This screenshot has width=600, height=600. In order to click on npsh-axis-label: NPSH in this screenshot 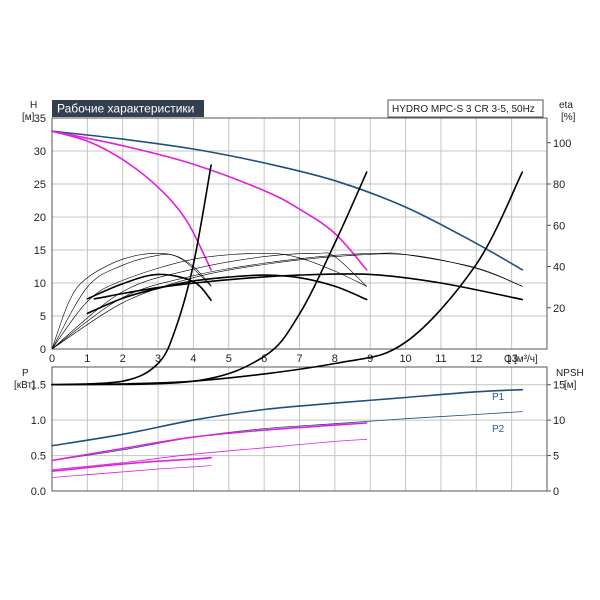, I will do `click(570, 373)`.